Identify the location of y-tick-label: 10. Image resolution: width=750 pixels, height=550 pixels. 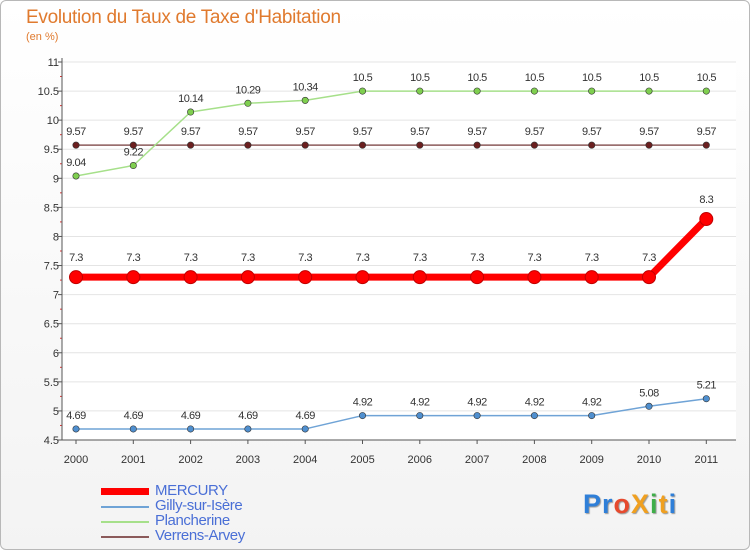
(53, 121).